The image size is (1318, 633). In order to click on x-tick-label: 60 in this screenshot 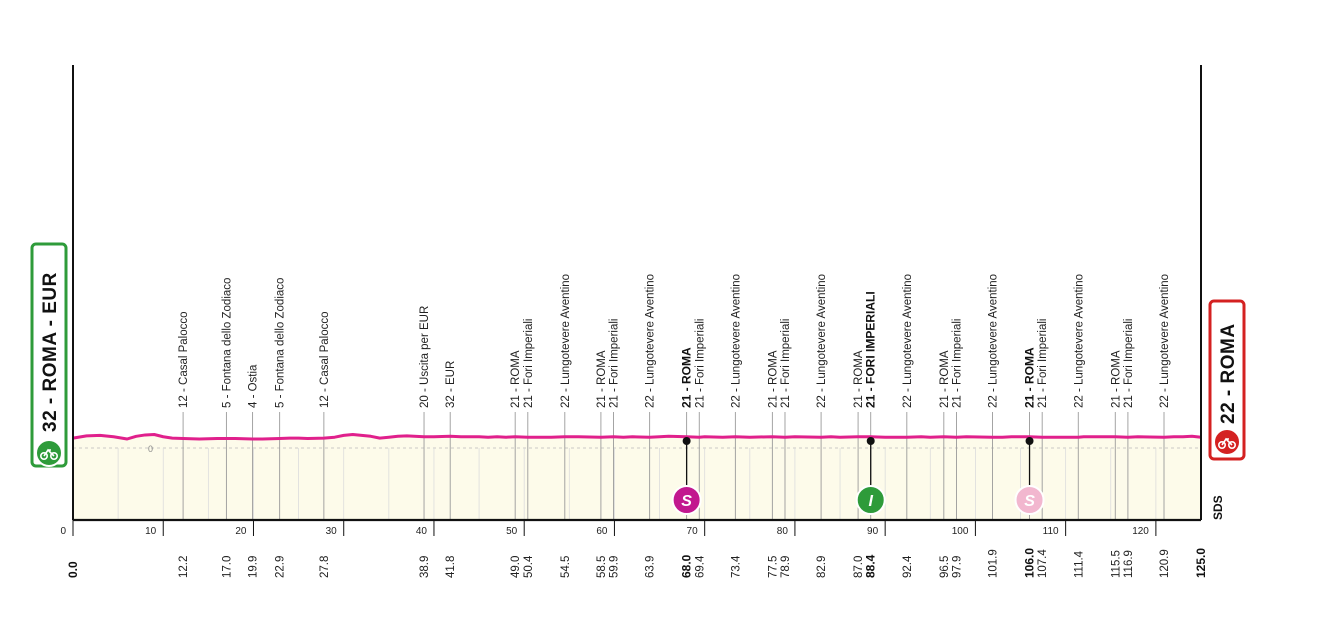, I will do `click(602, 531)`.